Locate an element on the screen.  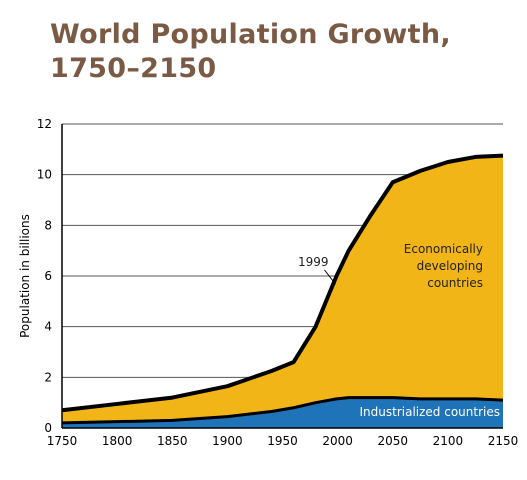
industrialized-boundary-line is located at coordinates (282, 410).